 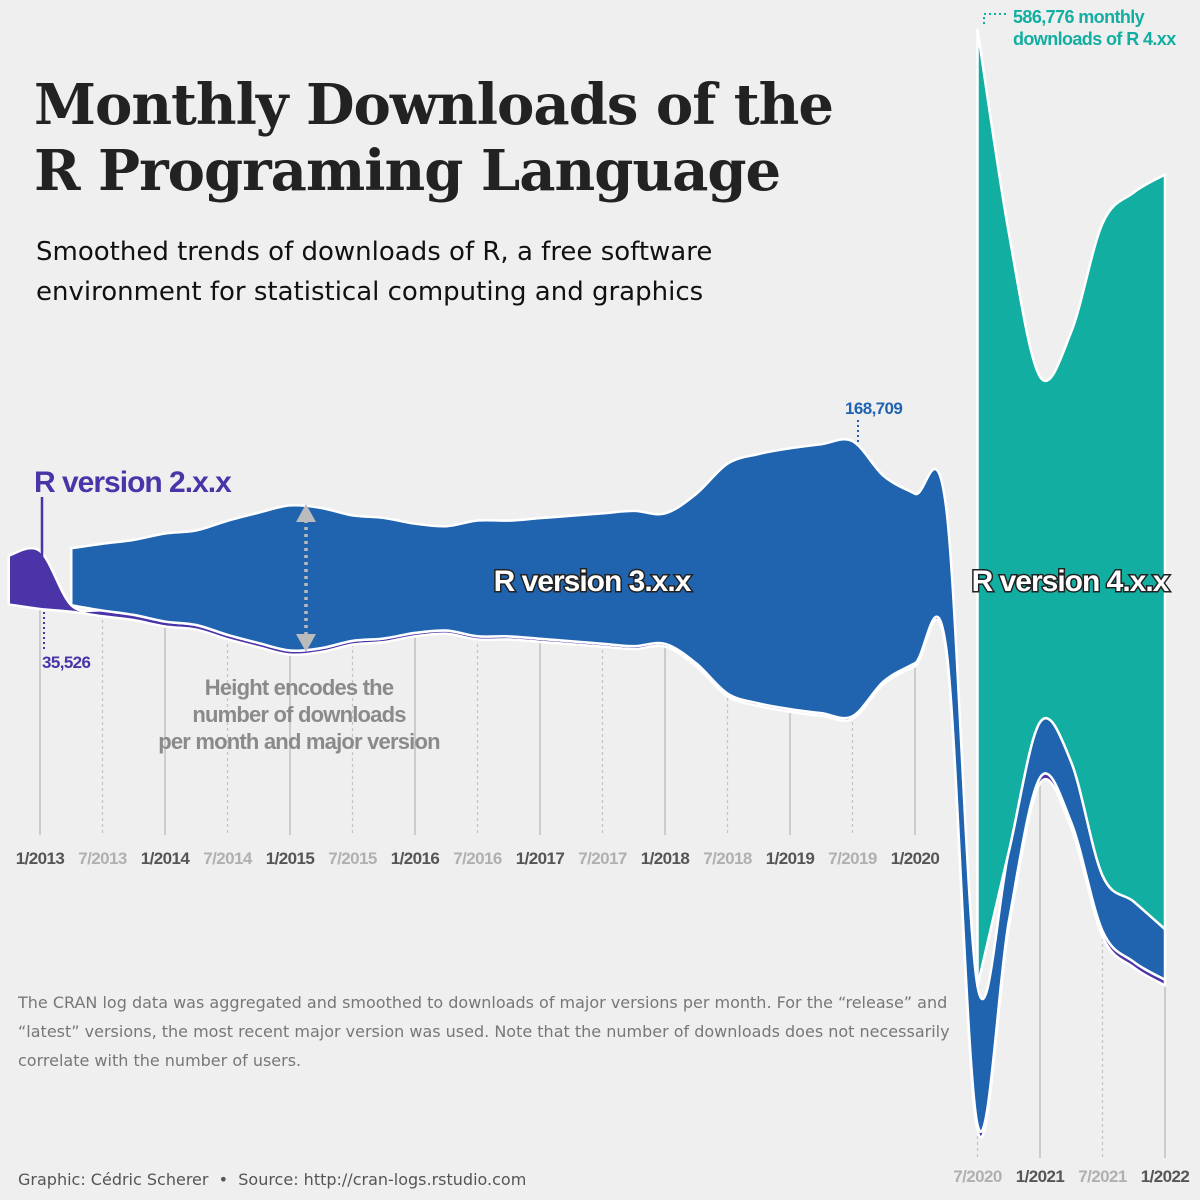 What do you see at coordinates (407, 171) in the screenshot?
I see `title-line: R Programing Language` at bounding box center [407, 171].